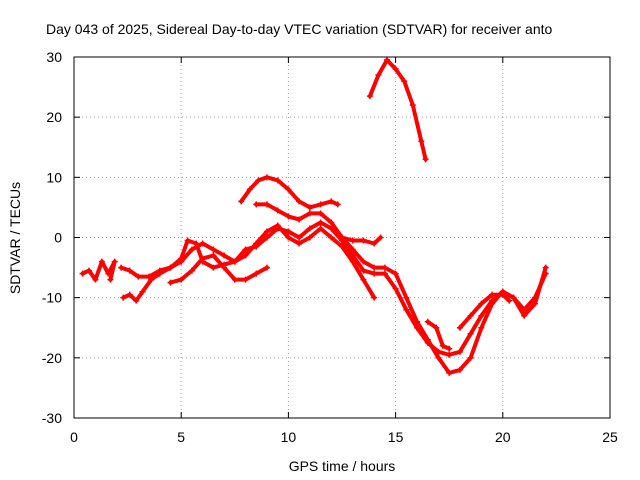  I want to click on y-tick-label: 0, so click(58, 238).